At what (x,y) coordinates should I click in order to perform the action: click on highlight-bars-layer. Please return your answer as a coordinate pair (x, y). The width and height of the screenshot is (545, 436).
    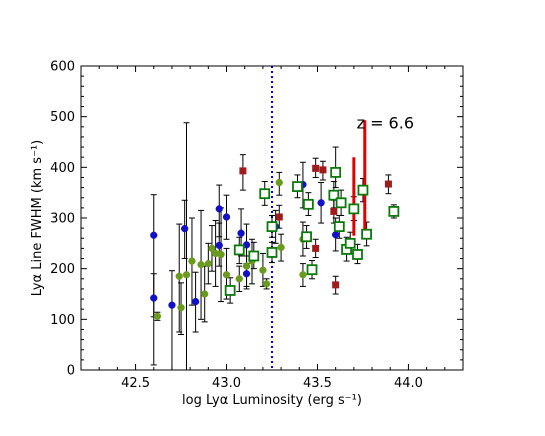
    Looking at the image, I should click on (359, 178).